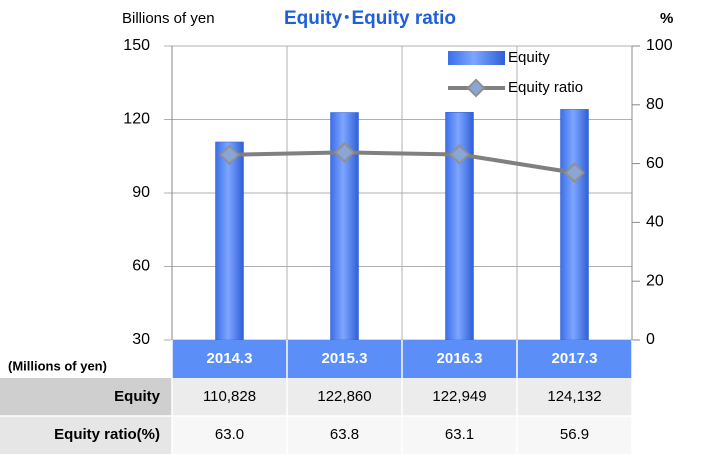 This screenshot has width=701, height=459. What do you see at coordinates (345, 358) in the screenshot?
I see `x-tick-label: 2015.3` at bounding box center [345, 358].